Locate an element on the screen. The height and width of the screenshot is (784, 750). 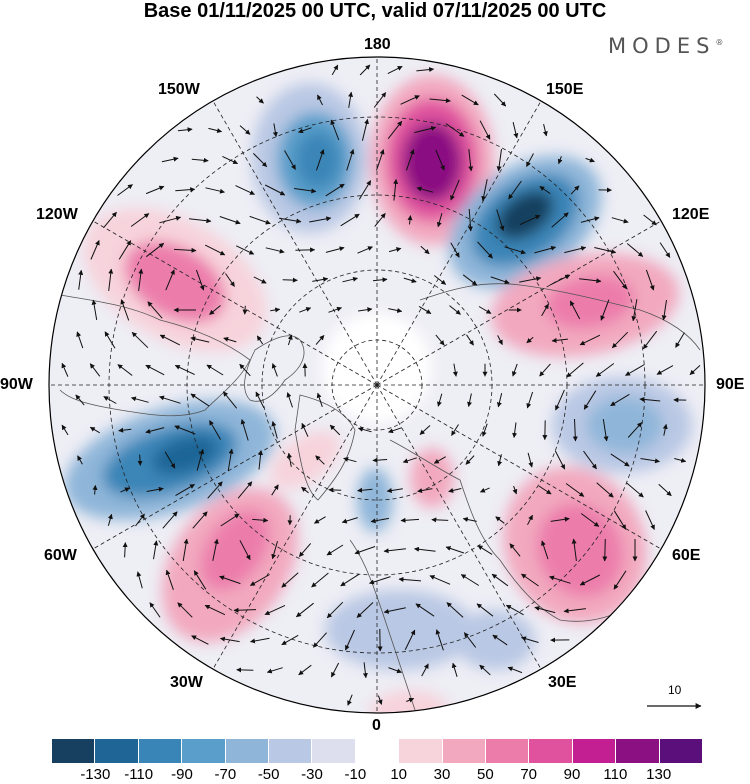
lon-label-90w: 90W is located at coordinates (16, 385).